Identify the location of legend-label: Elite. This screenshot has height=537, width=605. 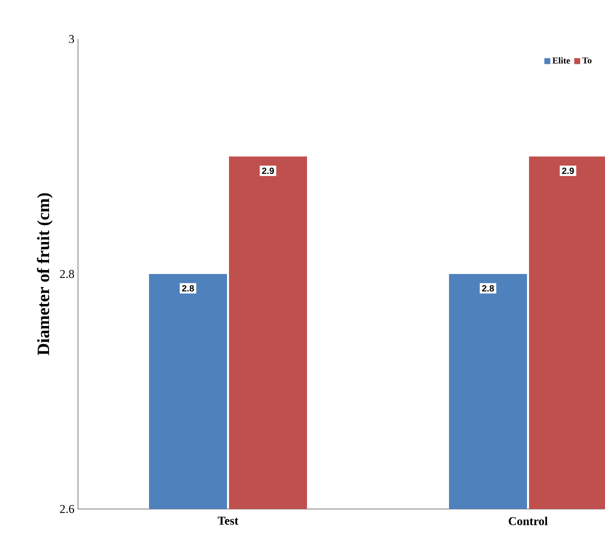
(561, 60).